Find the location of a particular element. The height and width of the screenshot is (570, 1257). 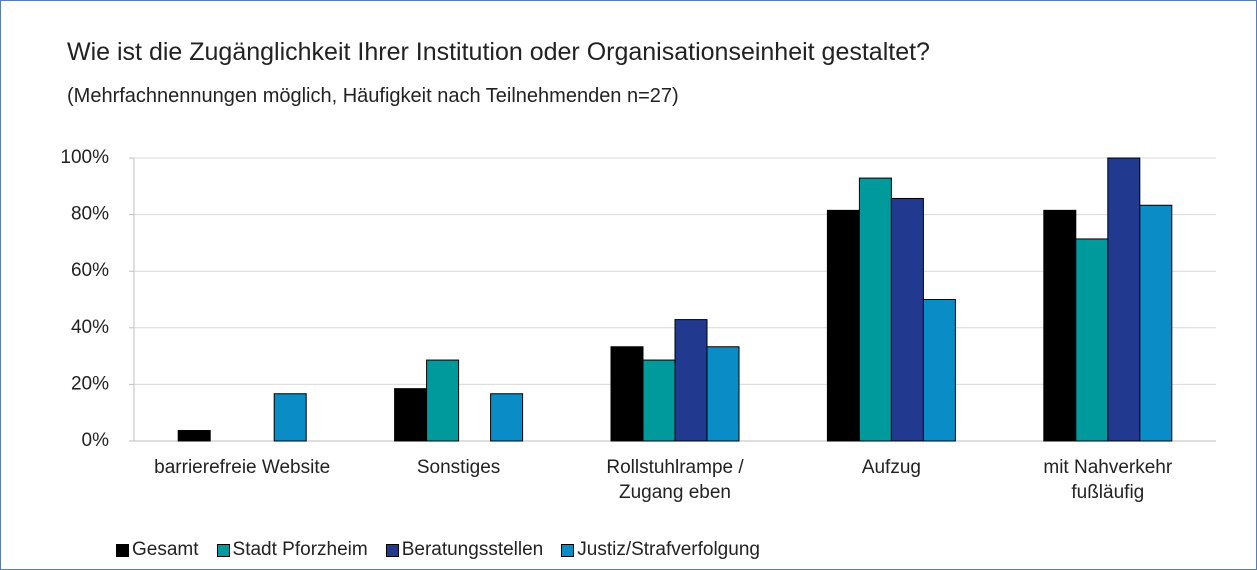

y-tick-label: 80% is located at coordinates (90, 214).